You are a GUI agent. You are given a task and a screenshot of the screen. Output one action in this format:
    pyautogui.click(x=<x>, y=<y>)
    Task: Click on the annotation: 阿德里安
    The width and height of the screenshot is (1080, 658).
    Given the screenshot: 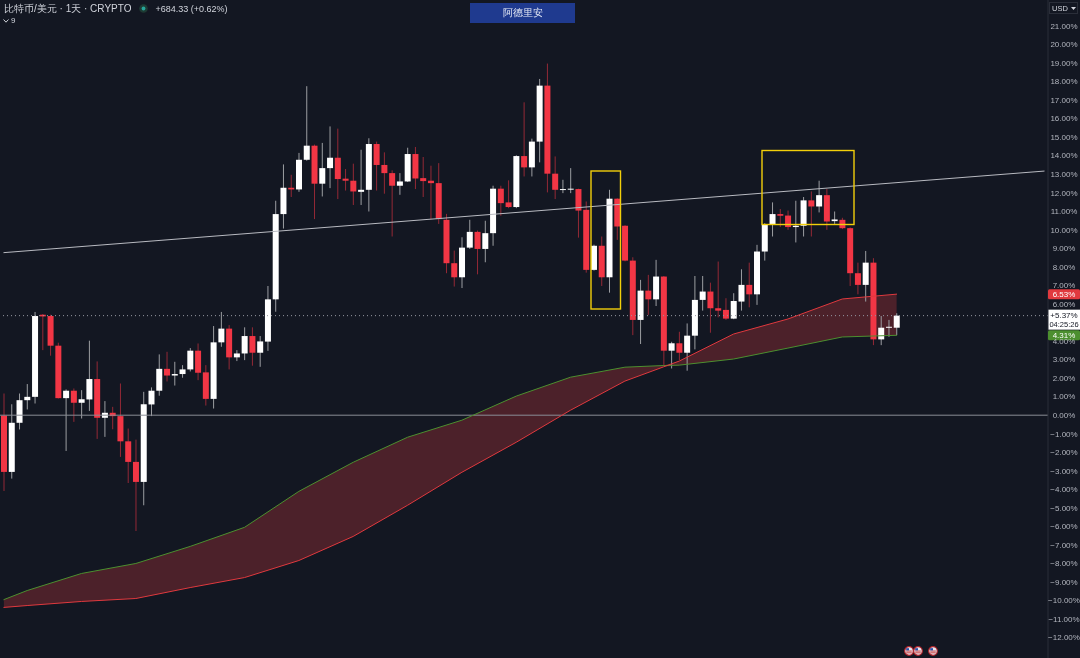 What is the action you would take?
    pyautogui.click(x=522, y=13)
    